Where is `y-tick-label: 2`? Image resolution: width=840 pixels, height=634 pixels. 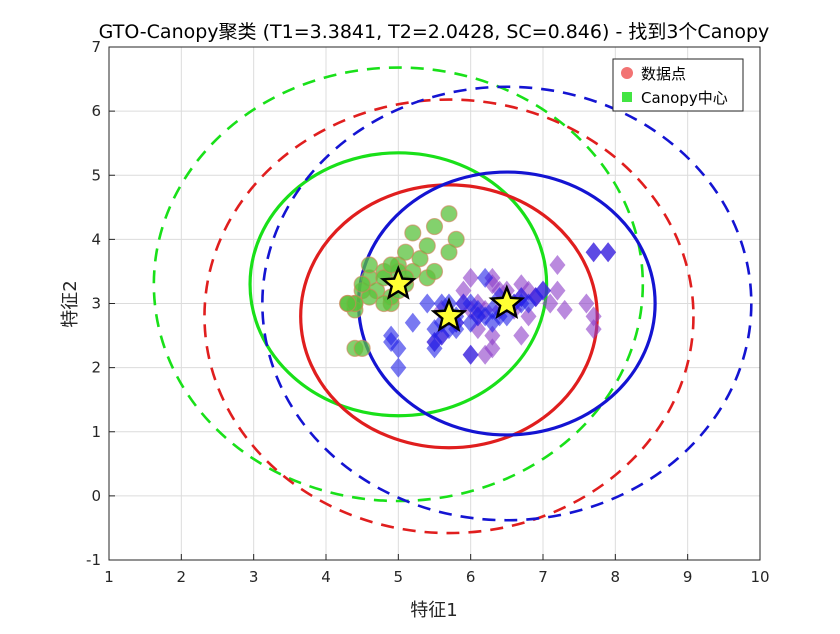
y-tick-label: 2 is located at coordinates (96, 368).